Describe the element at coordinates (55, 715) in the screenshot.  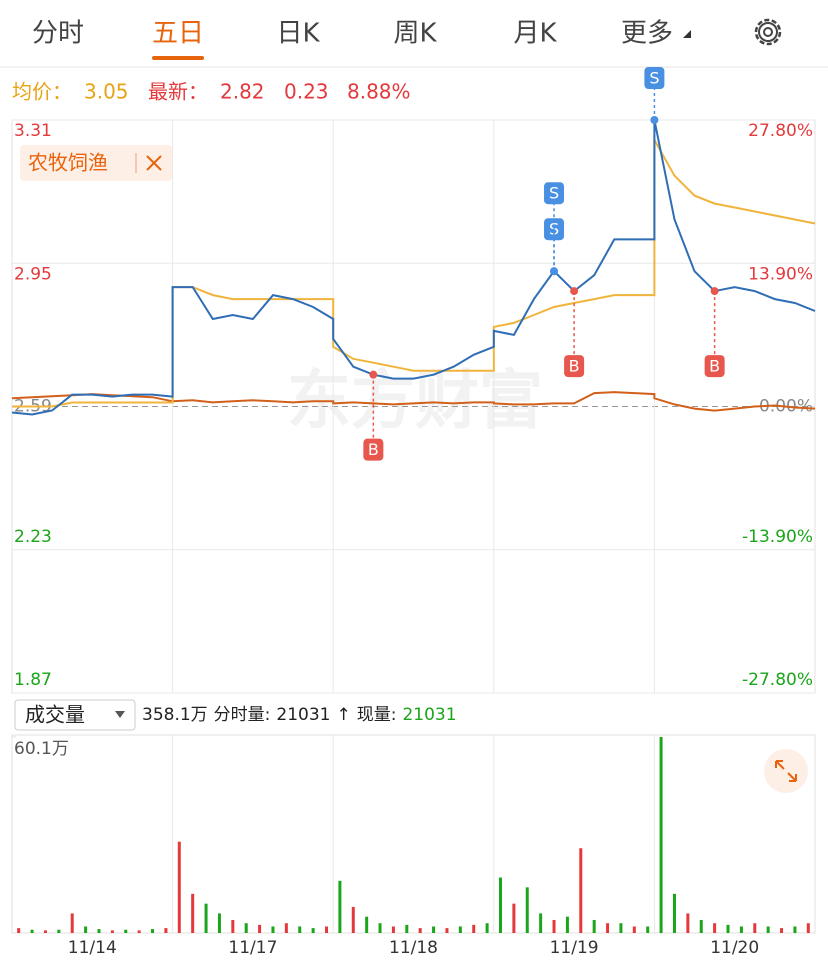
I see `selector-text: 成交量` at that location.